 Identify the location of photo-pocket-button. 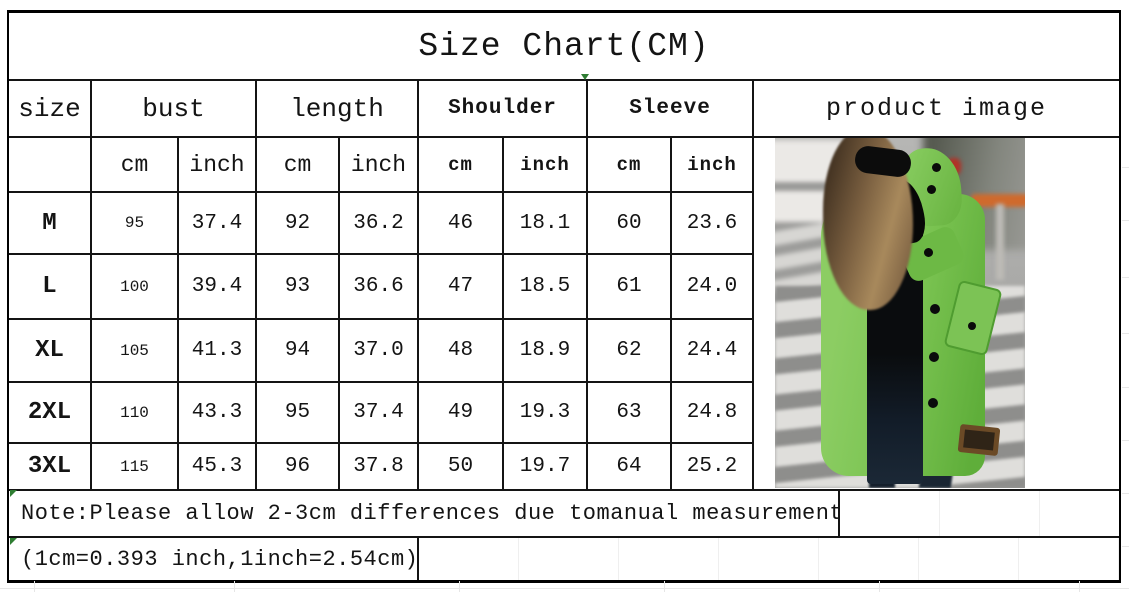
(972, 326).